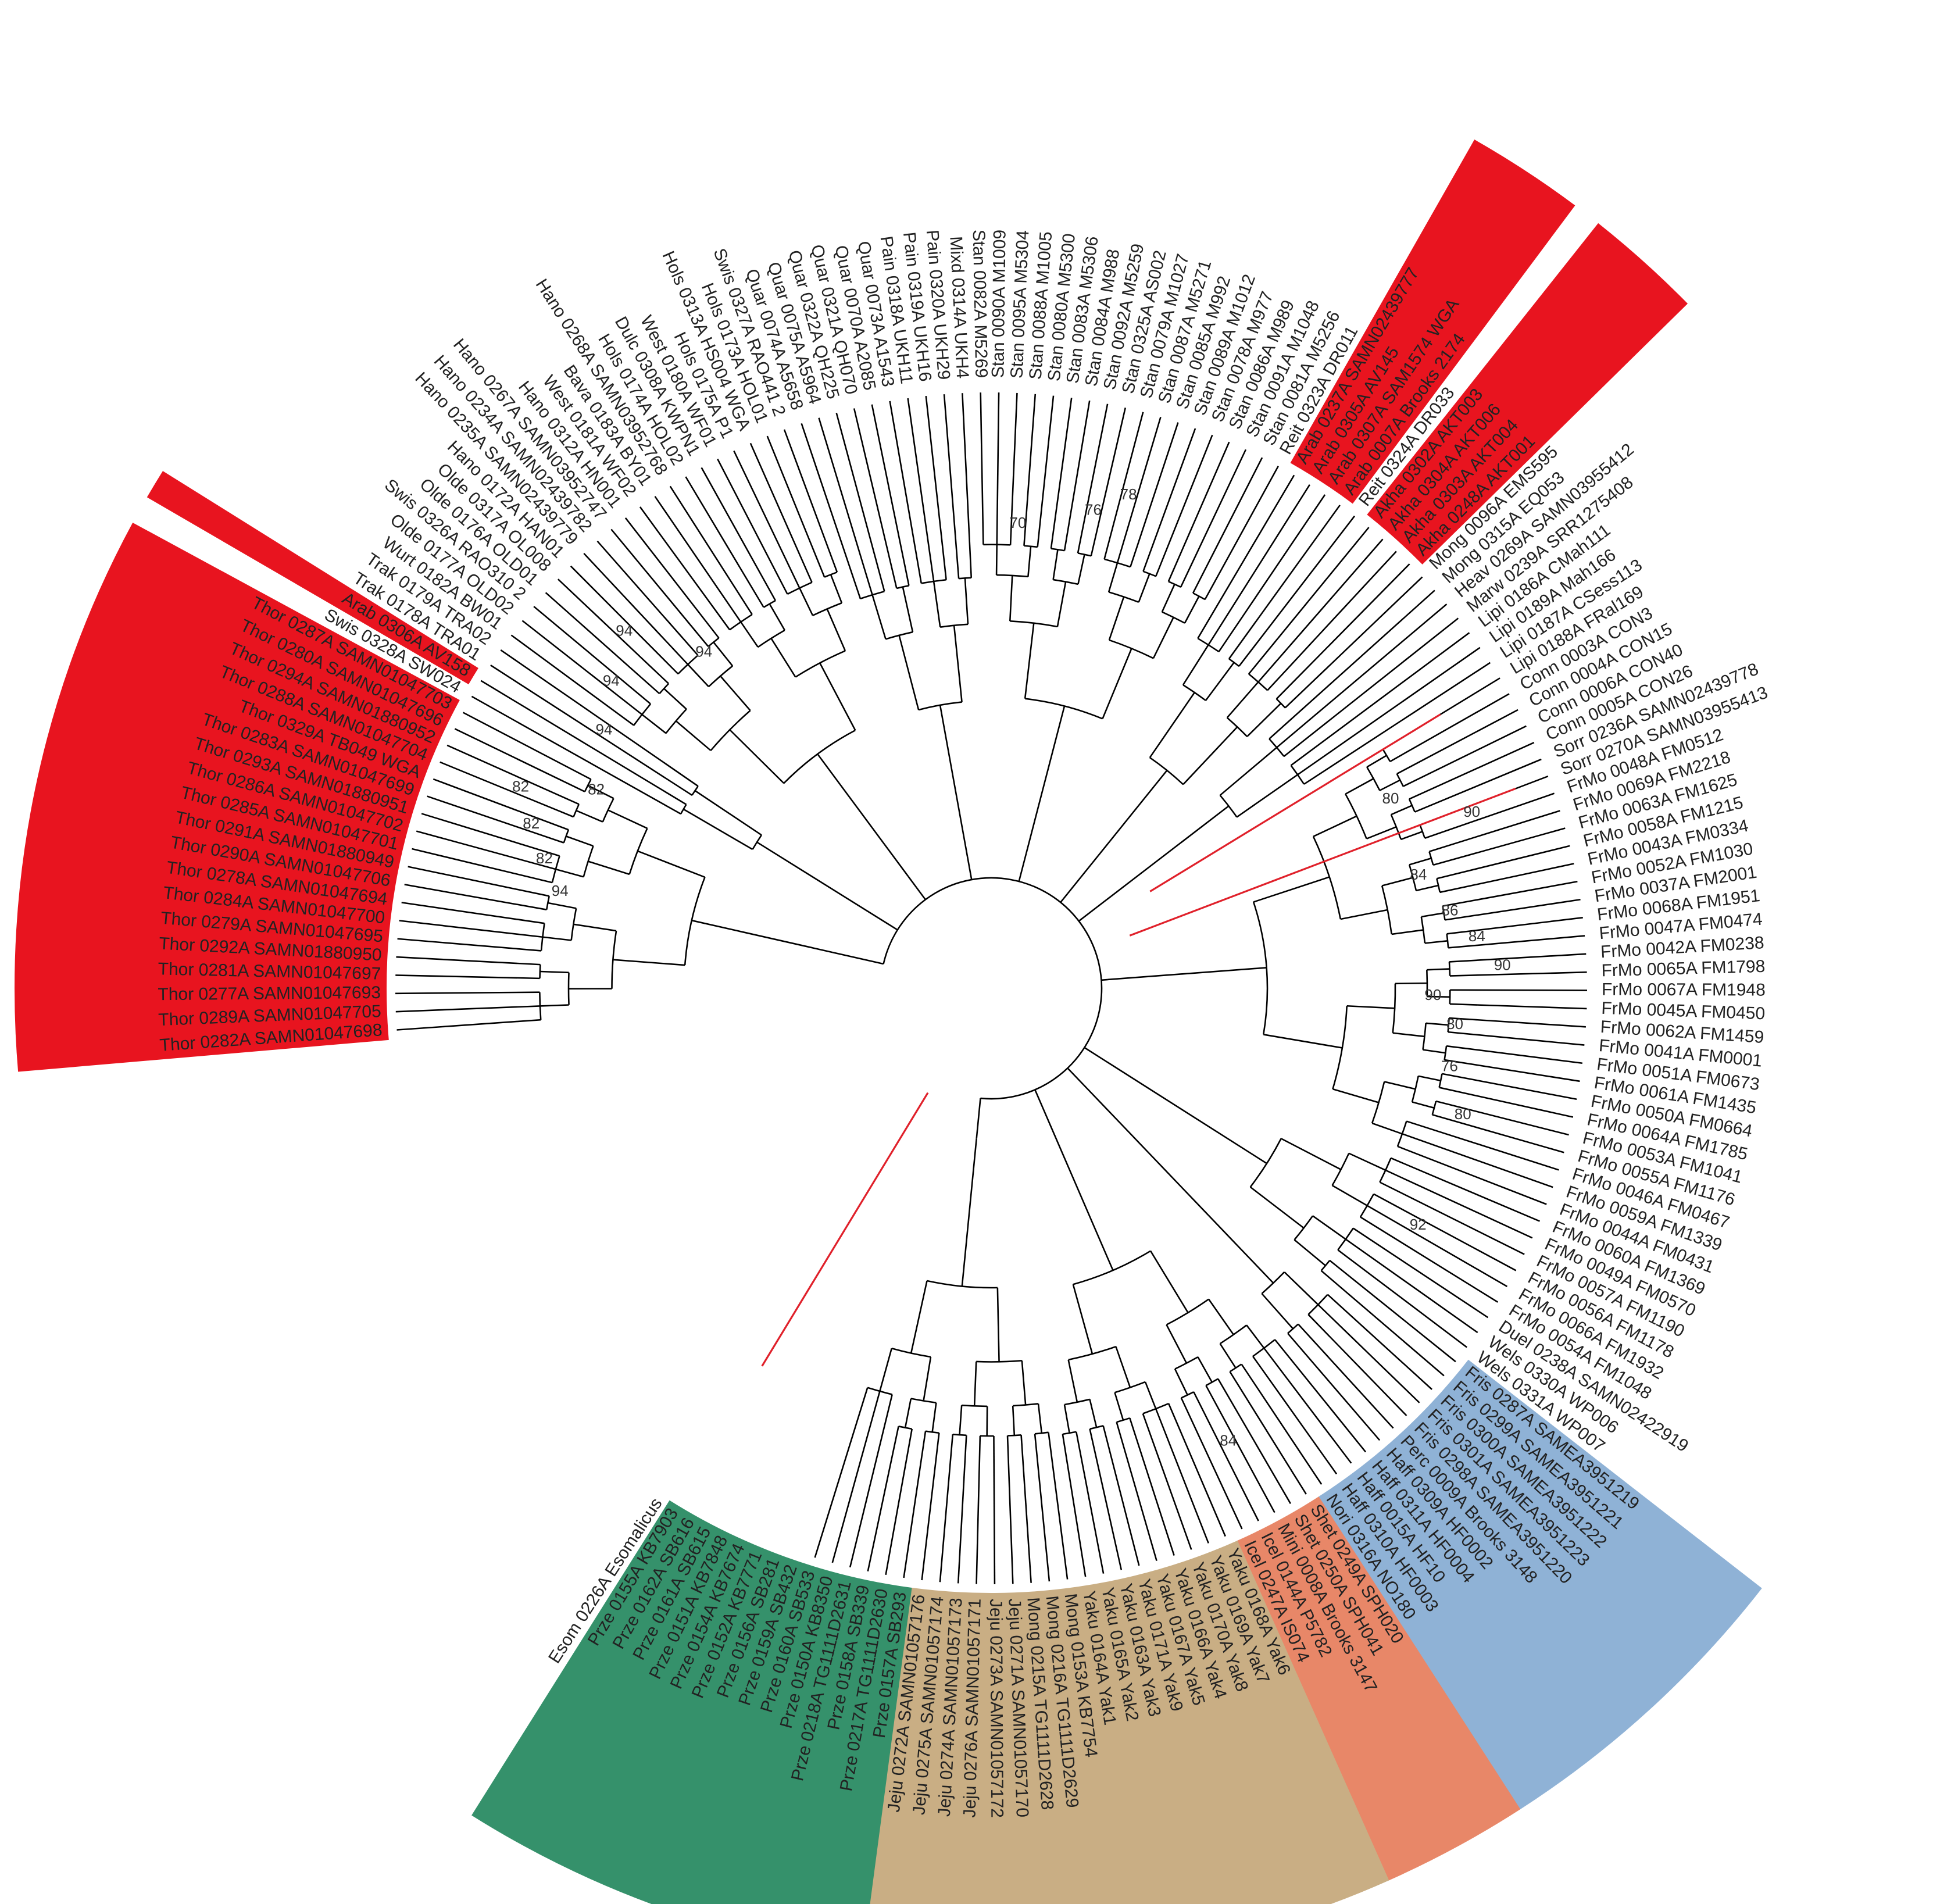  Describe the element at coordinates (269, 994) in the screenshot. I see `leaf-label: Thor 0277A SAMN01047693` at that location.